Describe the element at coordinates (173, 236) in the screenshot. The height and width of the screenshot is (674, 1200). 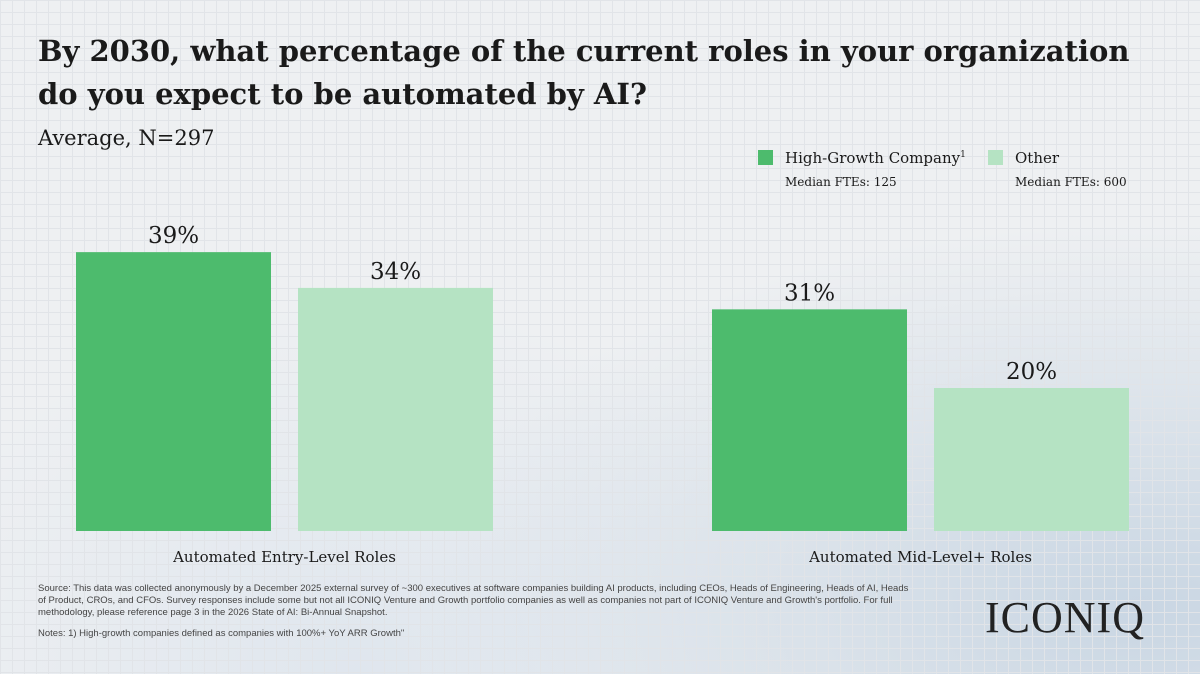
I see `value-label: 39%` at that location.